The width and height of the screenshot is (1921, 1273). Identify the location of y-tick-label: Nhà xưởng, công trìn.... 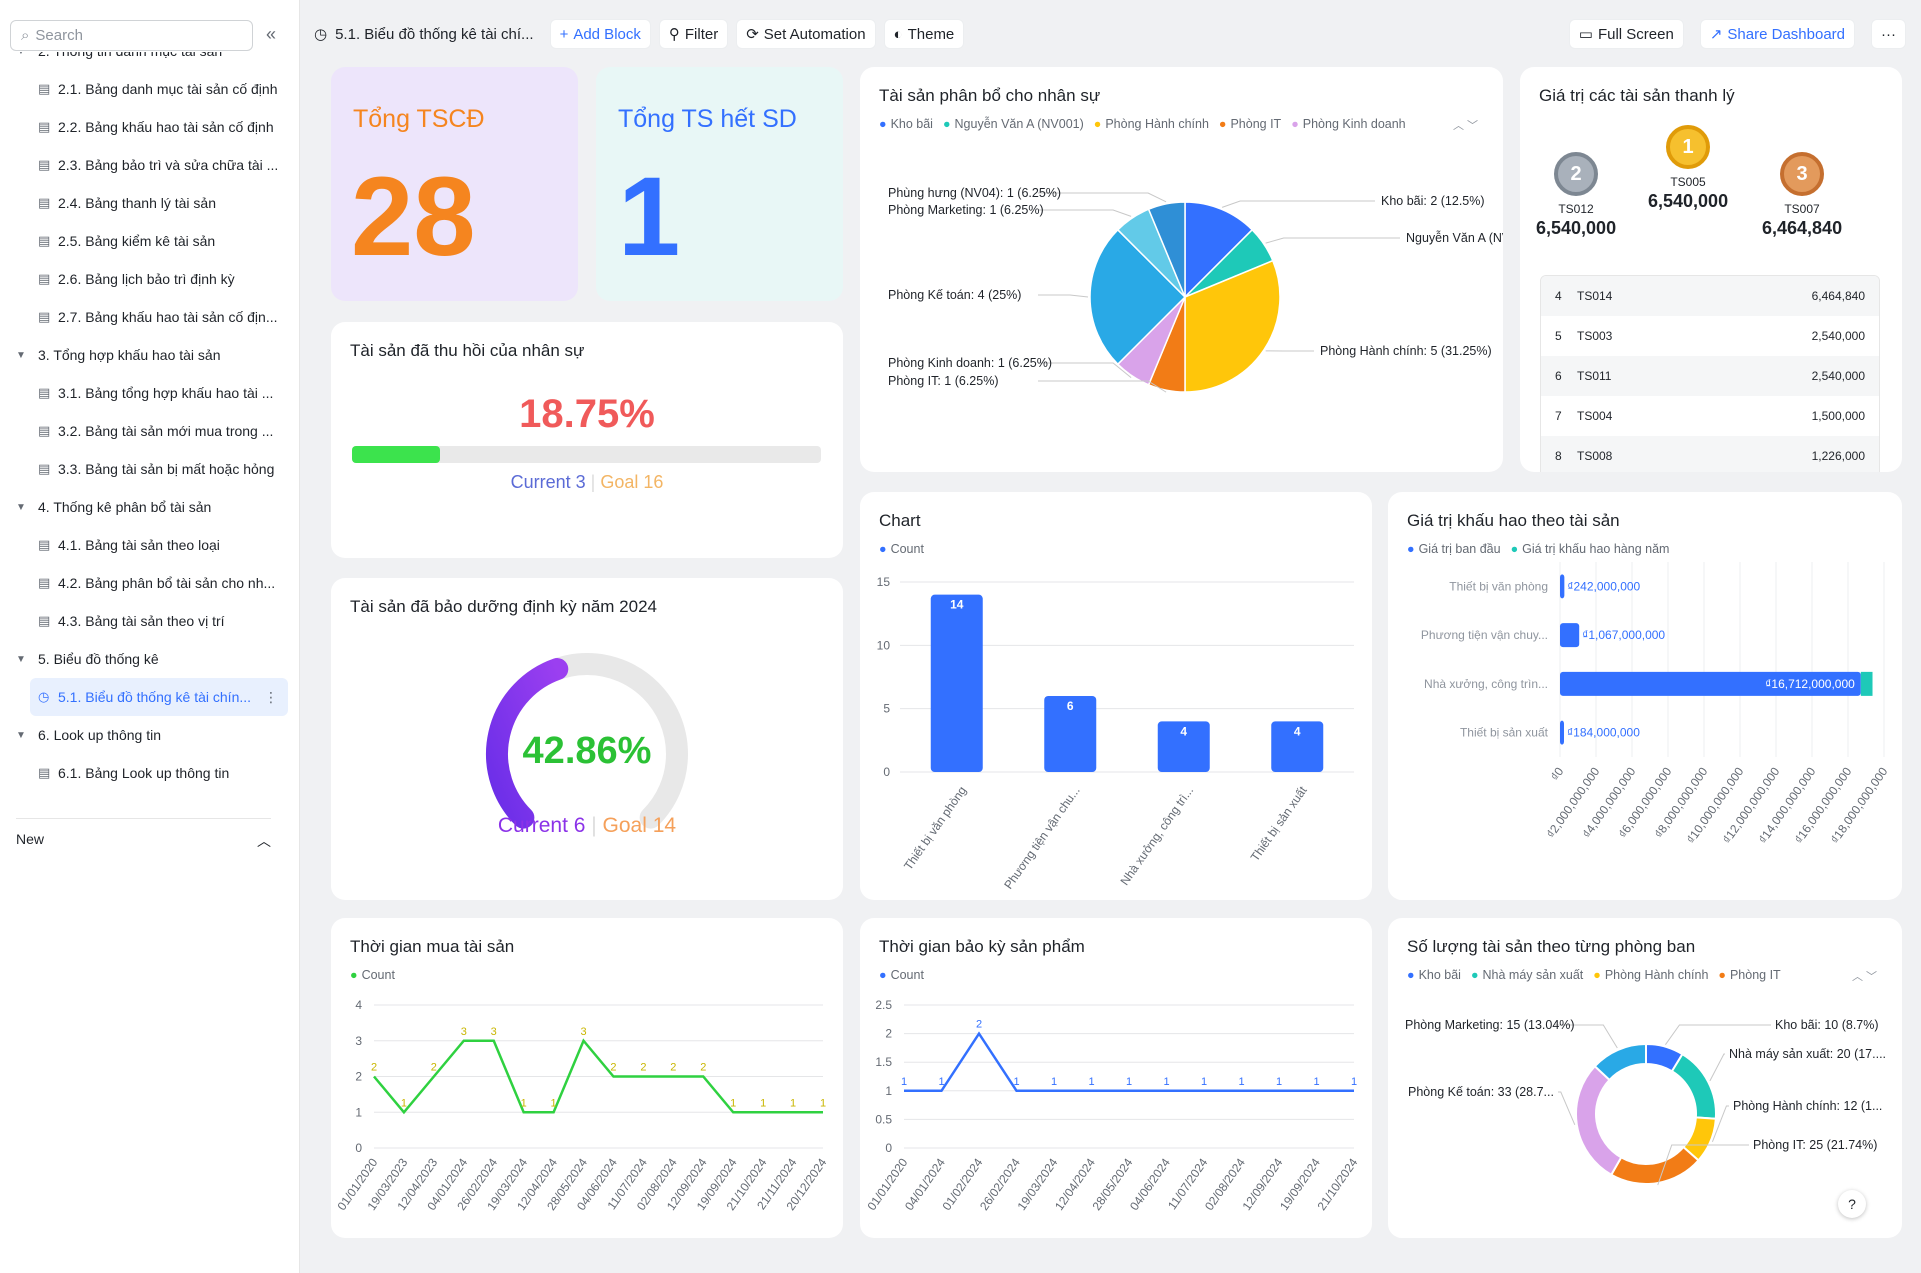
(1486, 684).